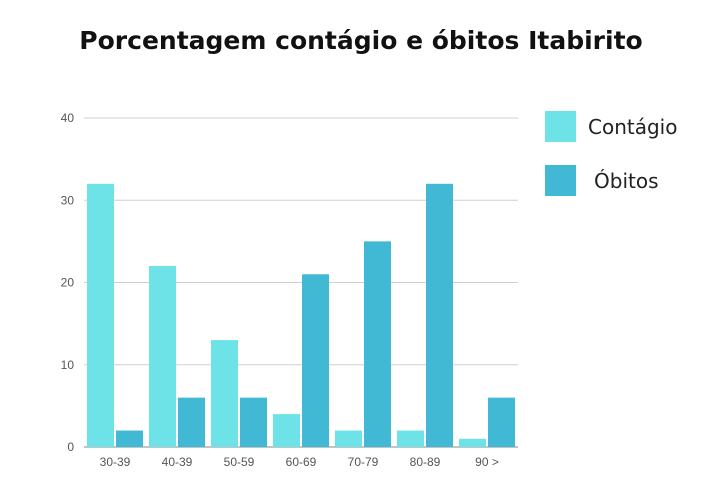  What do you see at coordinates (632, 127) in the screenshot?
I see `legend-label: Contágio` at bounding box center [632, 127].